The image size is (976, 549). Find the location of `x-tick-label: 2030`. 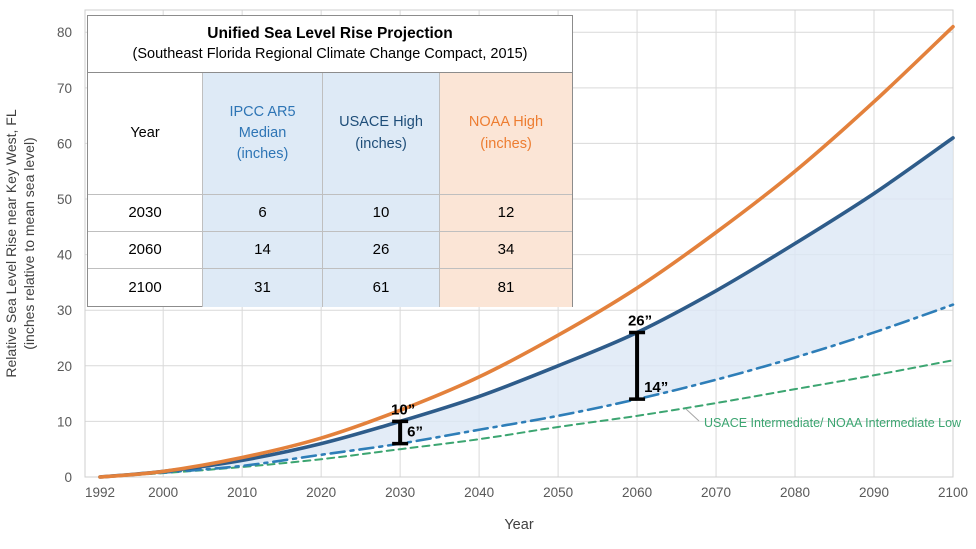

x-tick-label: 2030 is located at coordinates (400, 492).